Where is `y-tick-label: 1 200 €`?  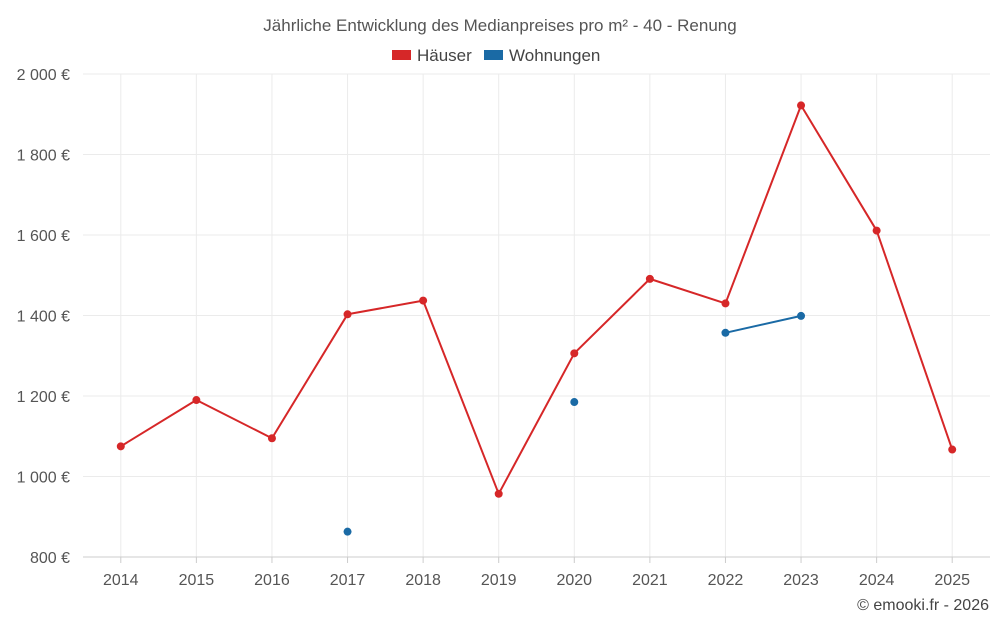 y-tick-label: 1 200 € is located at coordinates (43, 397).